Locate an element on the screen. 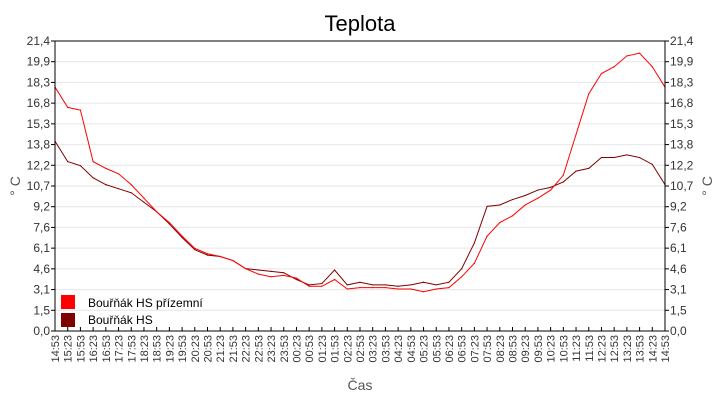 The height and width of the screenshot is (400, 720). x-tick-label: 08:53 is located at coordinates (514, 349).